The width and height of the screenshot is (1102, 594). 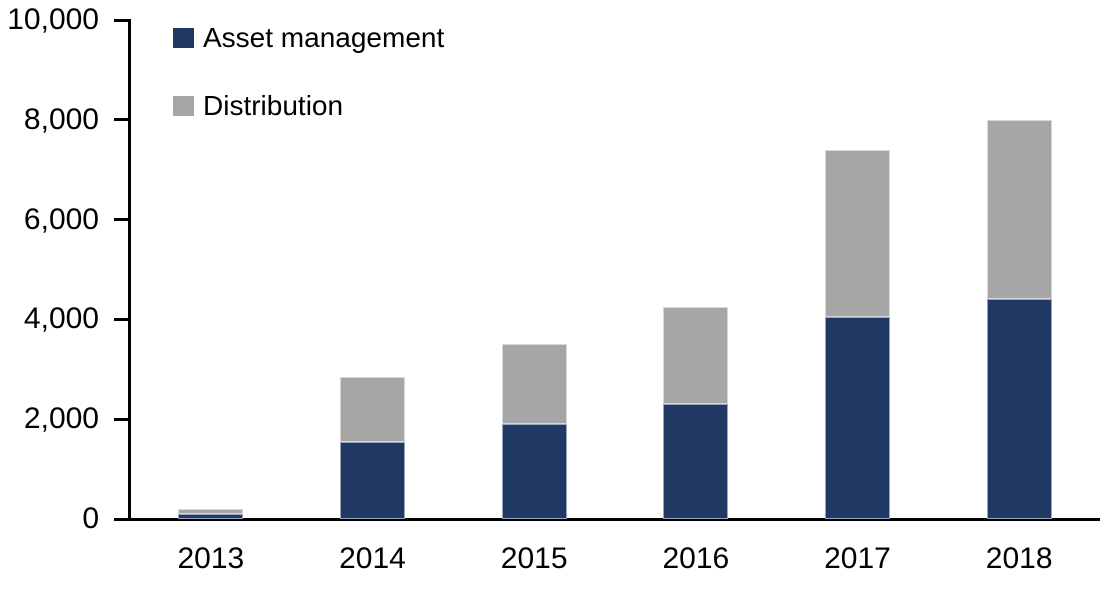 I want to click on x-tick-label-2013: 2013, so click(x=211, y=558).